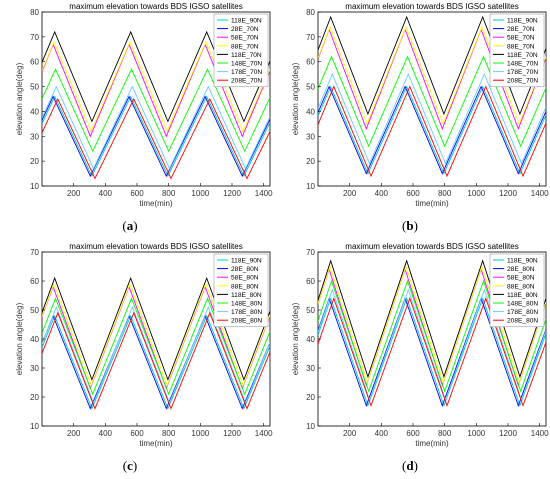 The width and height of the screenshot is (550, 479). What do you see at coordinates (310, 252) in the screenshot?
I see `y-tick-label-d-6: 70` at bounding box center [310, 252].